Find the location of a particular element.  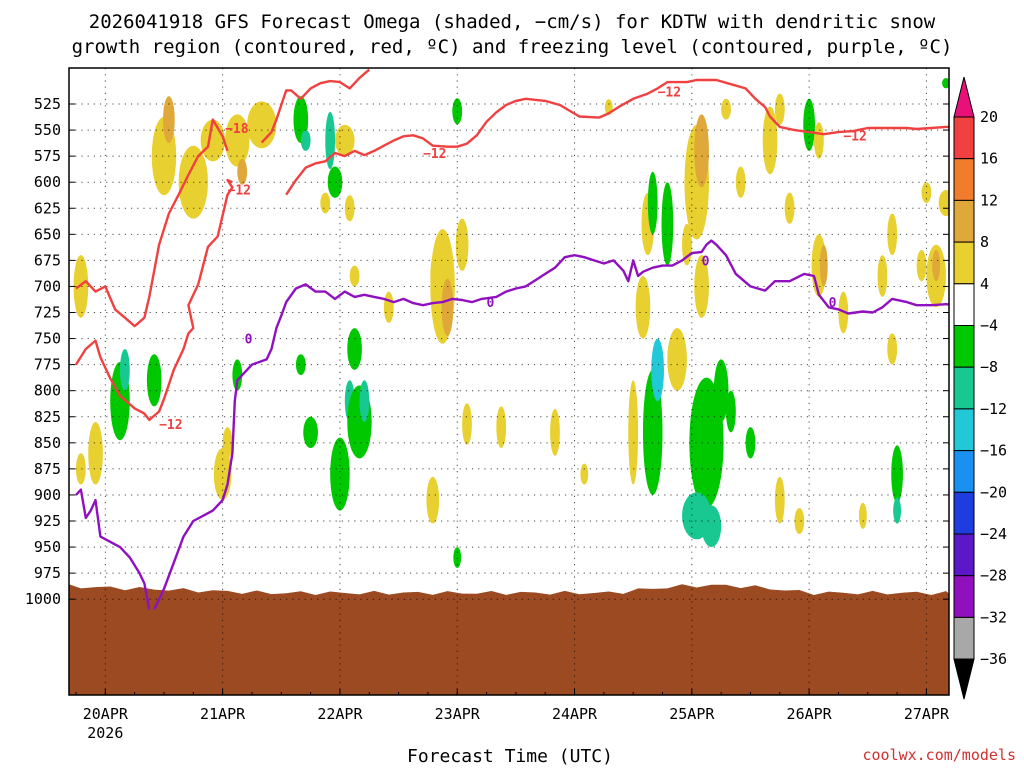

y-tick-label-600: 600 is located at coordinates (47, 182).